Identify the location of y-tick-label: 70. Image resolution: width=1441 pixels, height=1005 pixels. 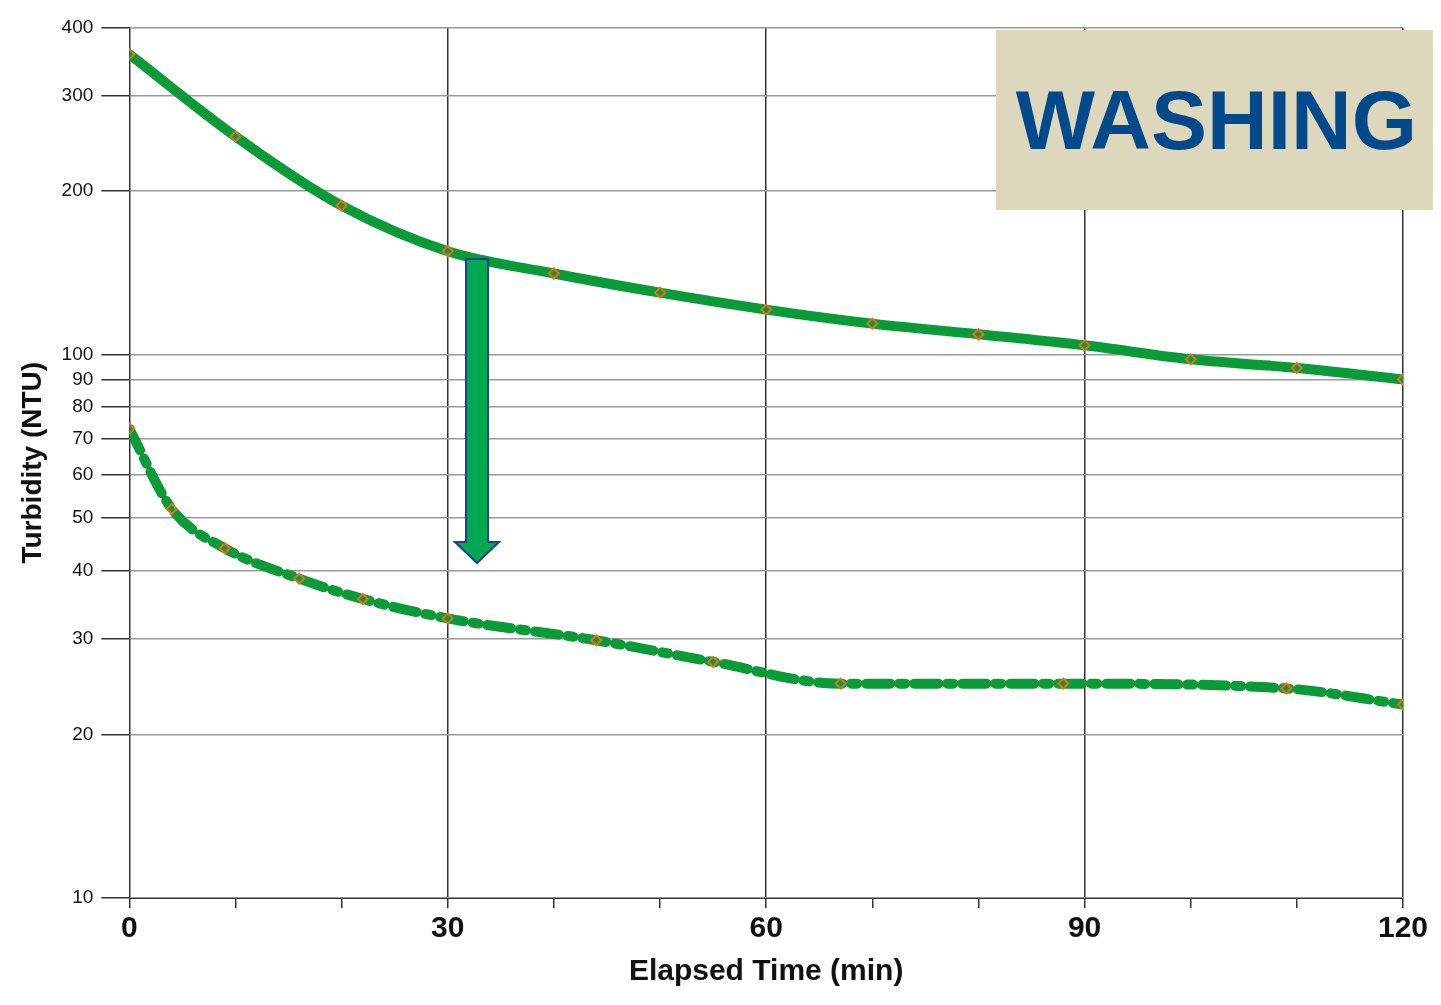
(83, 437).